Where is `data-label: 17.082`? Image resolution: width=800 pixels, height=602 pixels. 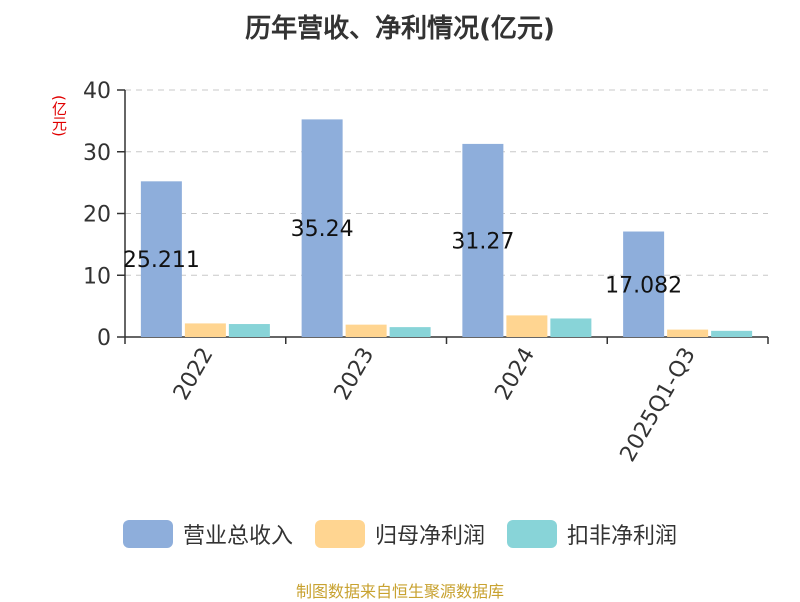
data-label: 17.082 is located at coordinates (643, 285).